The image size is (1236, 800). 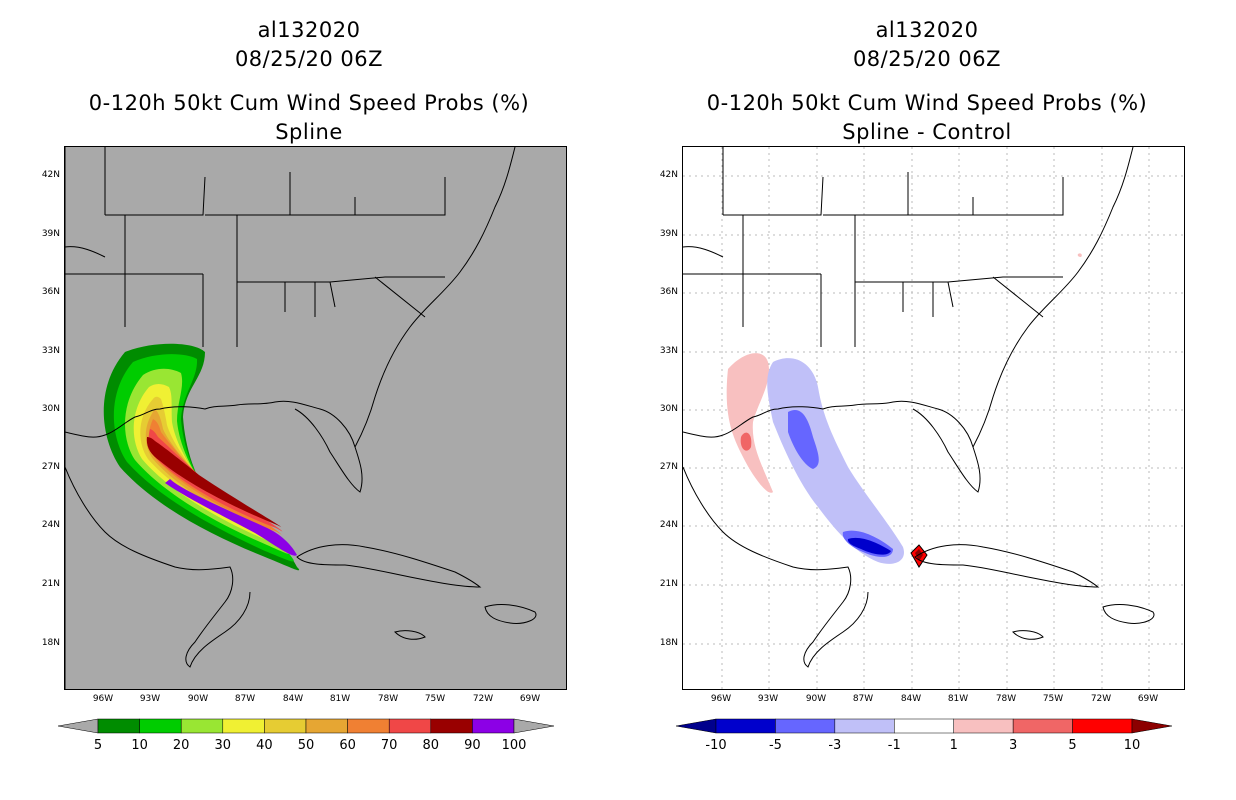 I want to click on difference-contours, so click(x=904, y=410).